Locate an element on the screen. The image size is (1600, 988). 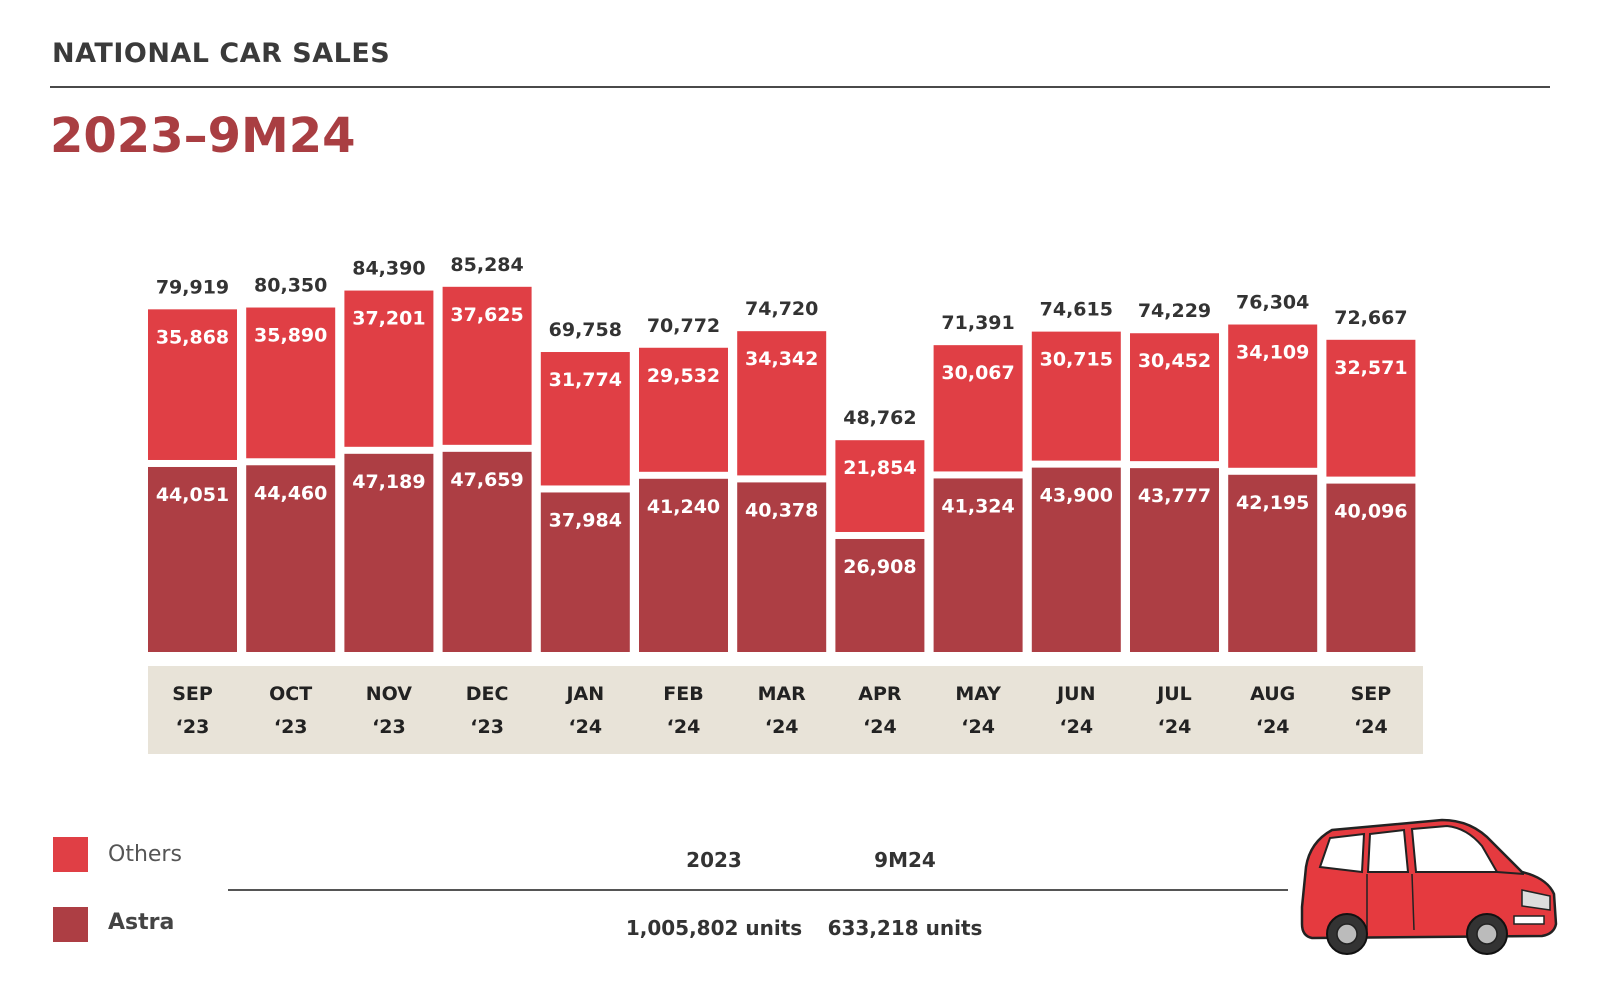
header-title: NATIONAL CAR SALES is located at coordinates (221, 53).